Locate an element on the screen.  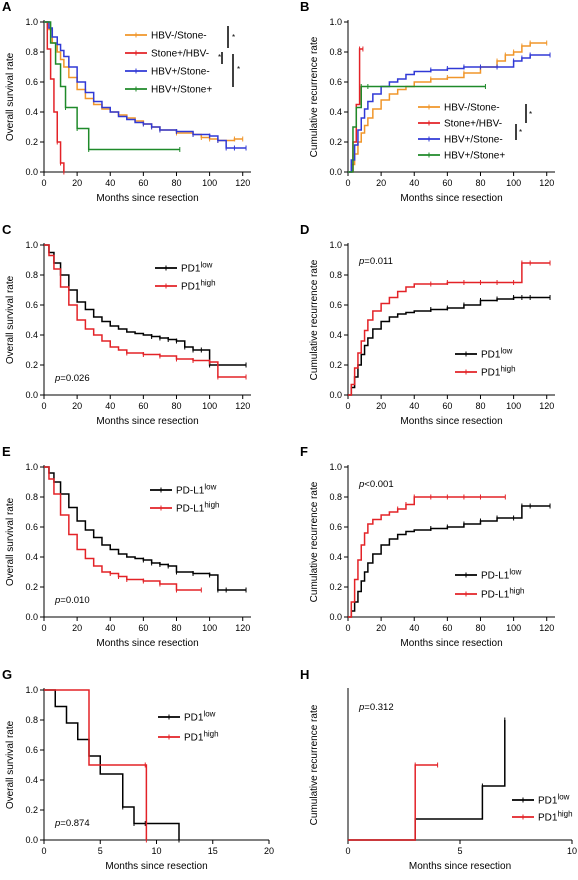
p-value-f: p<0.001 is located at coordinates (376, 484).